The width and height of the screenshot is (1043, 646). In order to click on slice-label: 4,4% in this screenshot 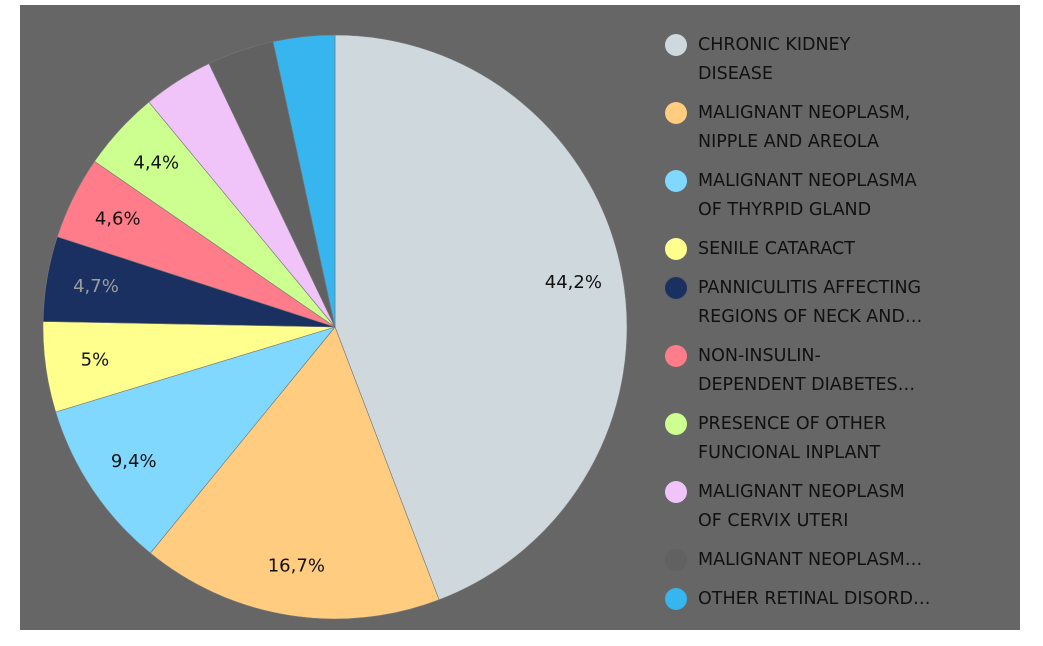, I will do `click(156, 162)`.